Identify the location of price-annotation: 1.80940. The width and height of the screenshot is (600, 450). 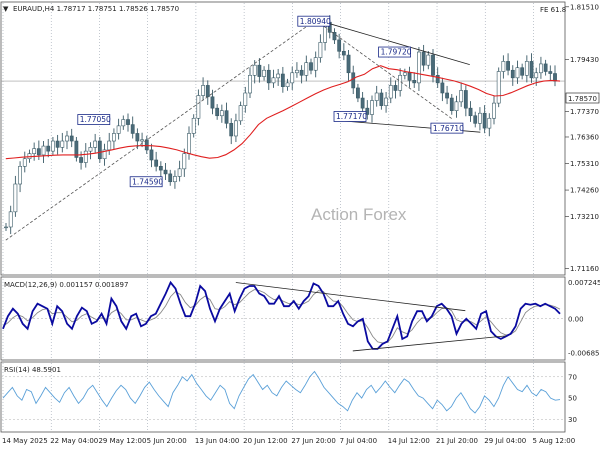
(314, 21).